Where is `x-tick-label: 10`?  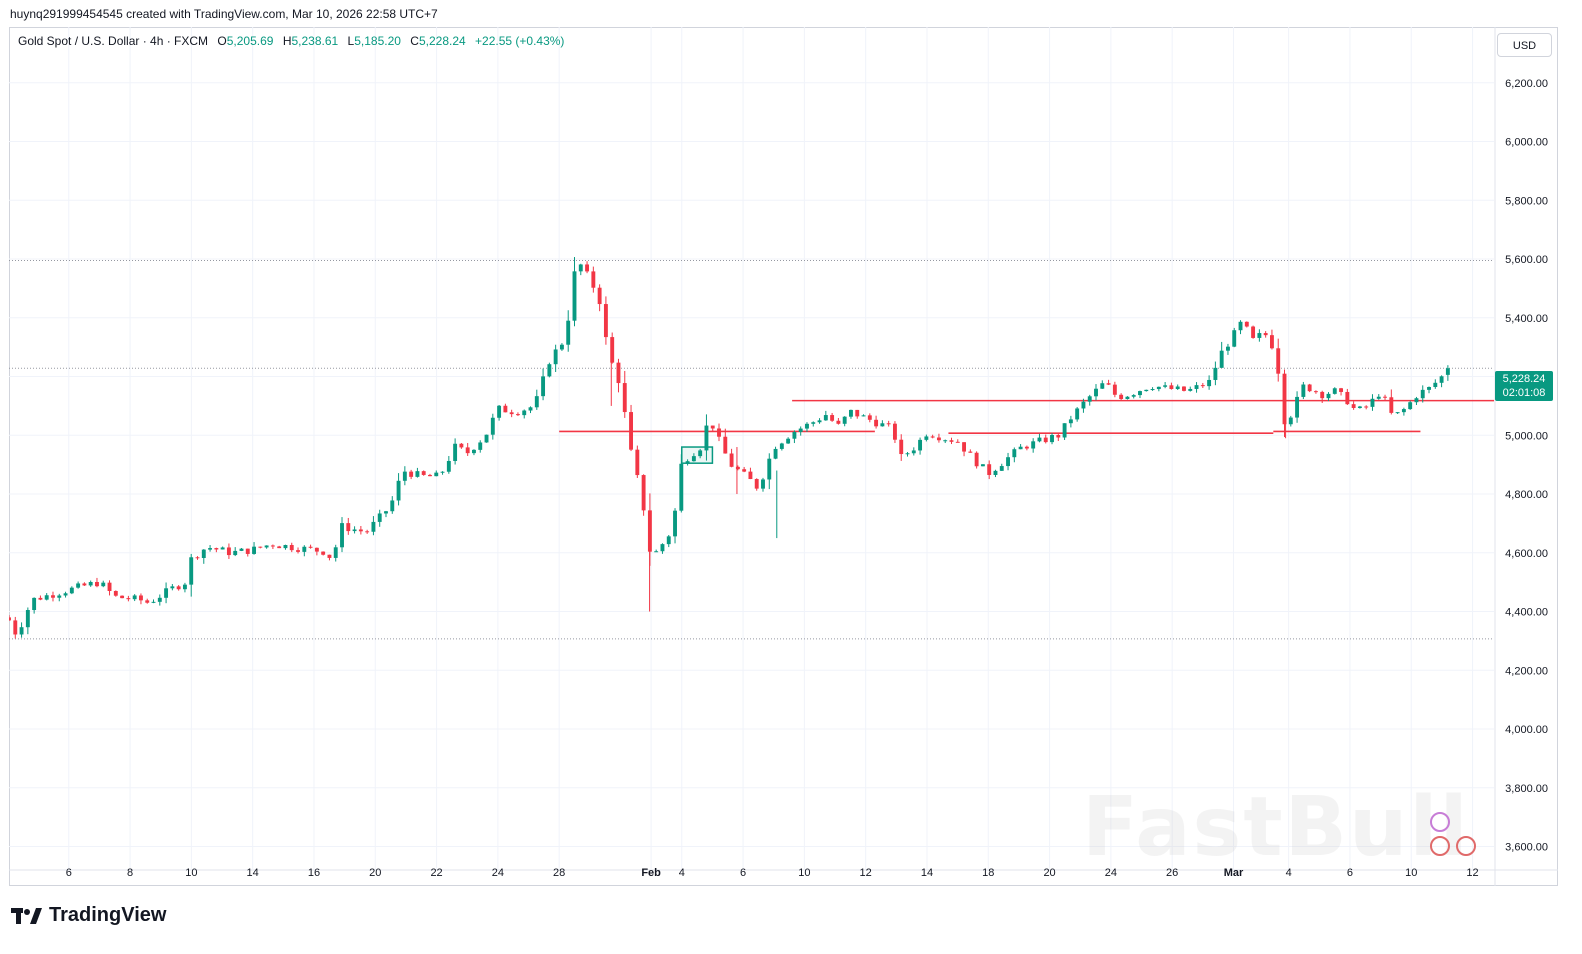
x-tick-label: 10 is located at coordinates (191, 873).